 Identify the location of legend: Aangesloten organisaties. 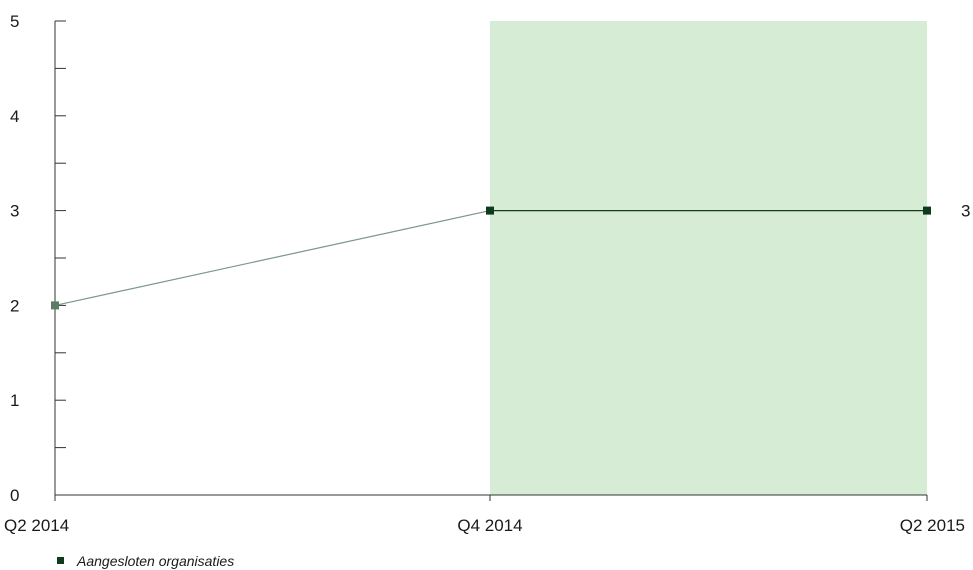
(145, 561).